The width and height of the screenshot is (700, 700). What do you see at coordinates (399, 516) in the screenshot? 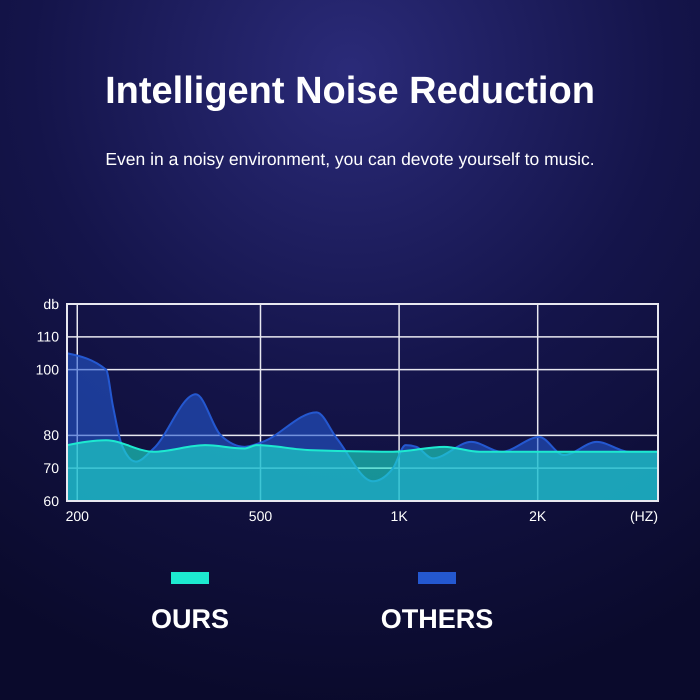
I see `x-tick-label: 1K` at bounding box center [399, 516].